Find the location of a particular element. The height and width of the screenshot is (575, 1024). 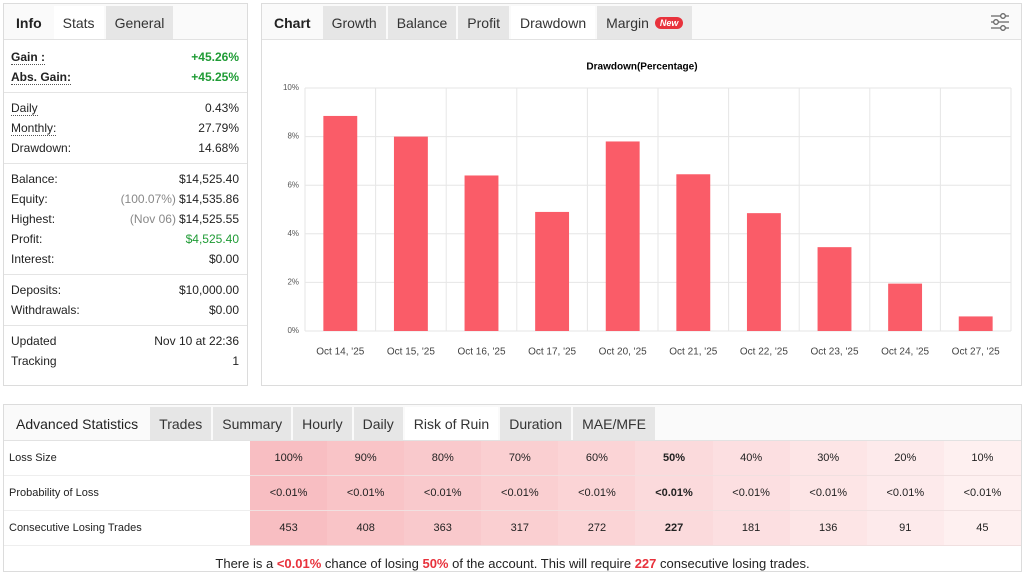

table-cell: 317 is located at coordinates (520, 528).